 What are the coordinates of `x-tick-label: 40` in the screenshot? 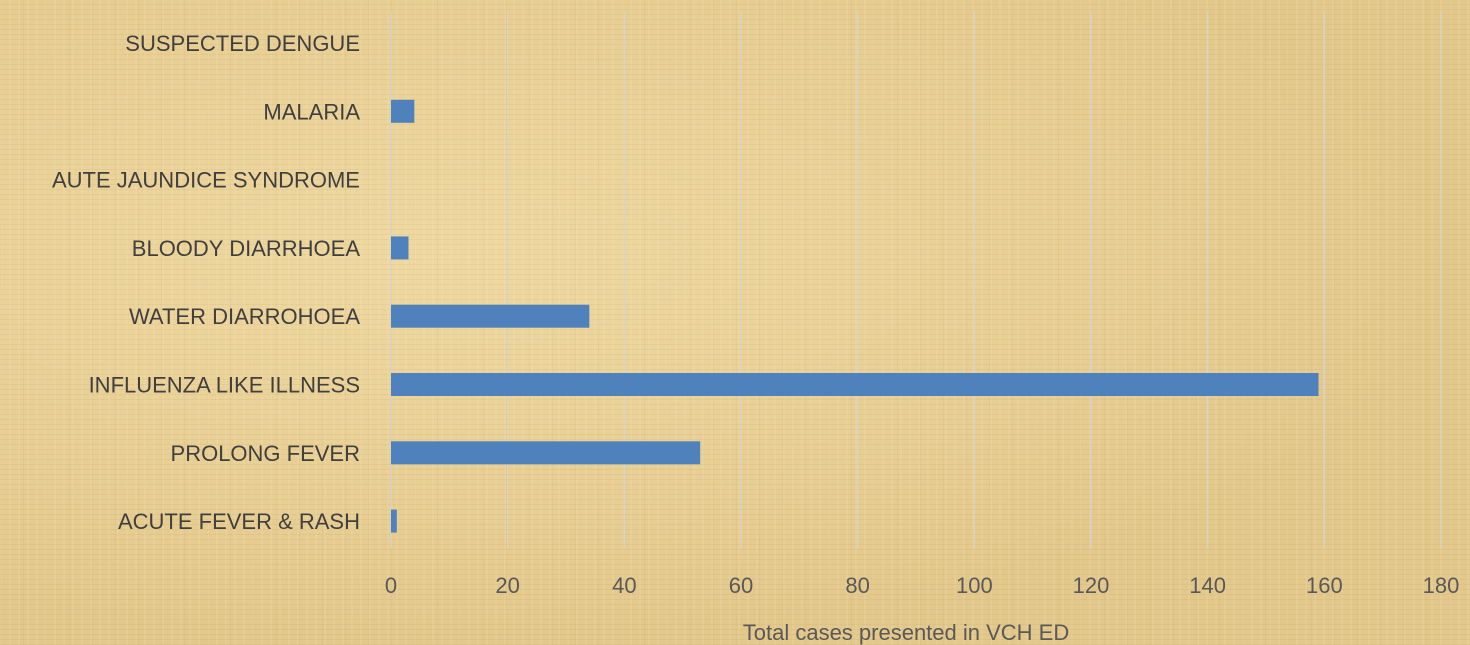 It's located at (624, 585).